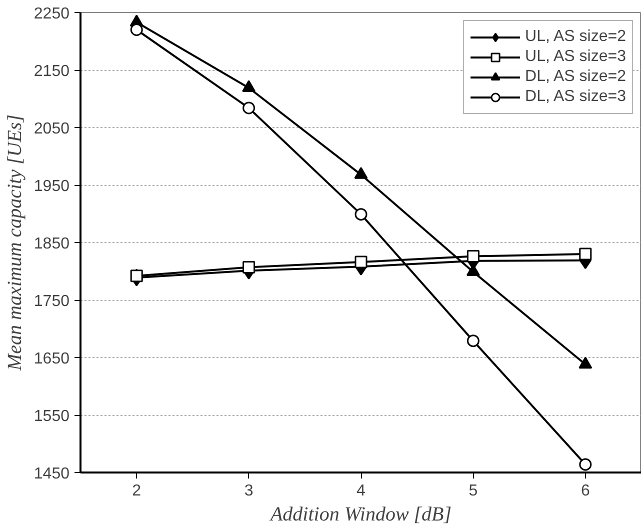 The width and height of the screenshot is (641, 528). What do you see at coordinates (473, 491) in the screenshot?
I see `x-tick-label: 5` at bounding box center [473, 491].